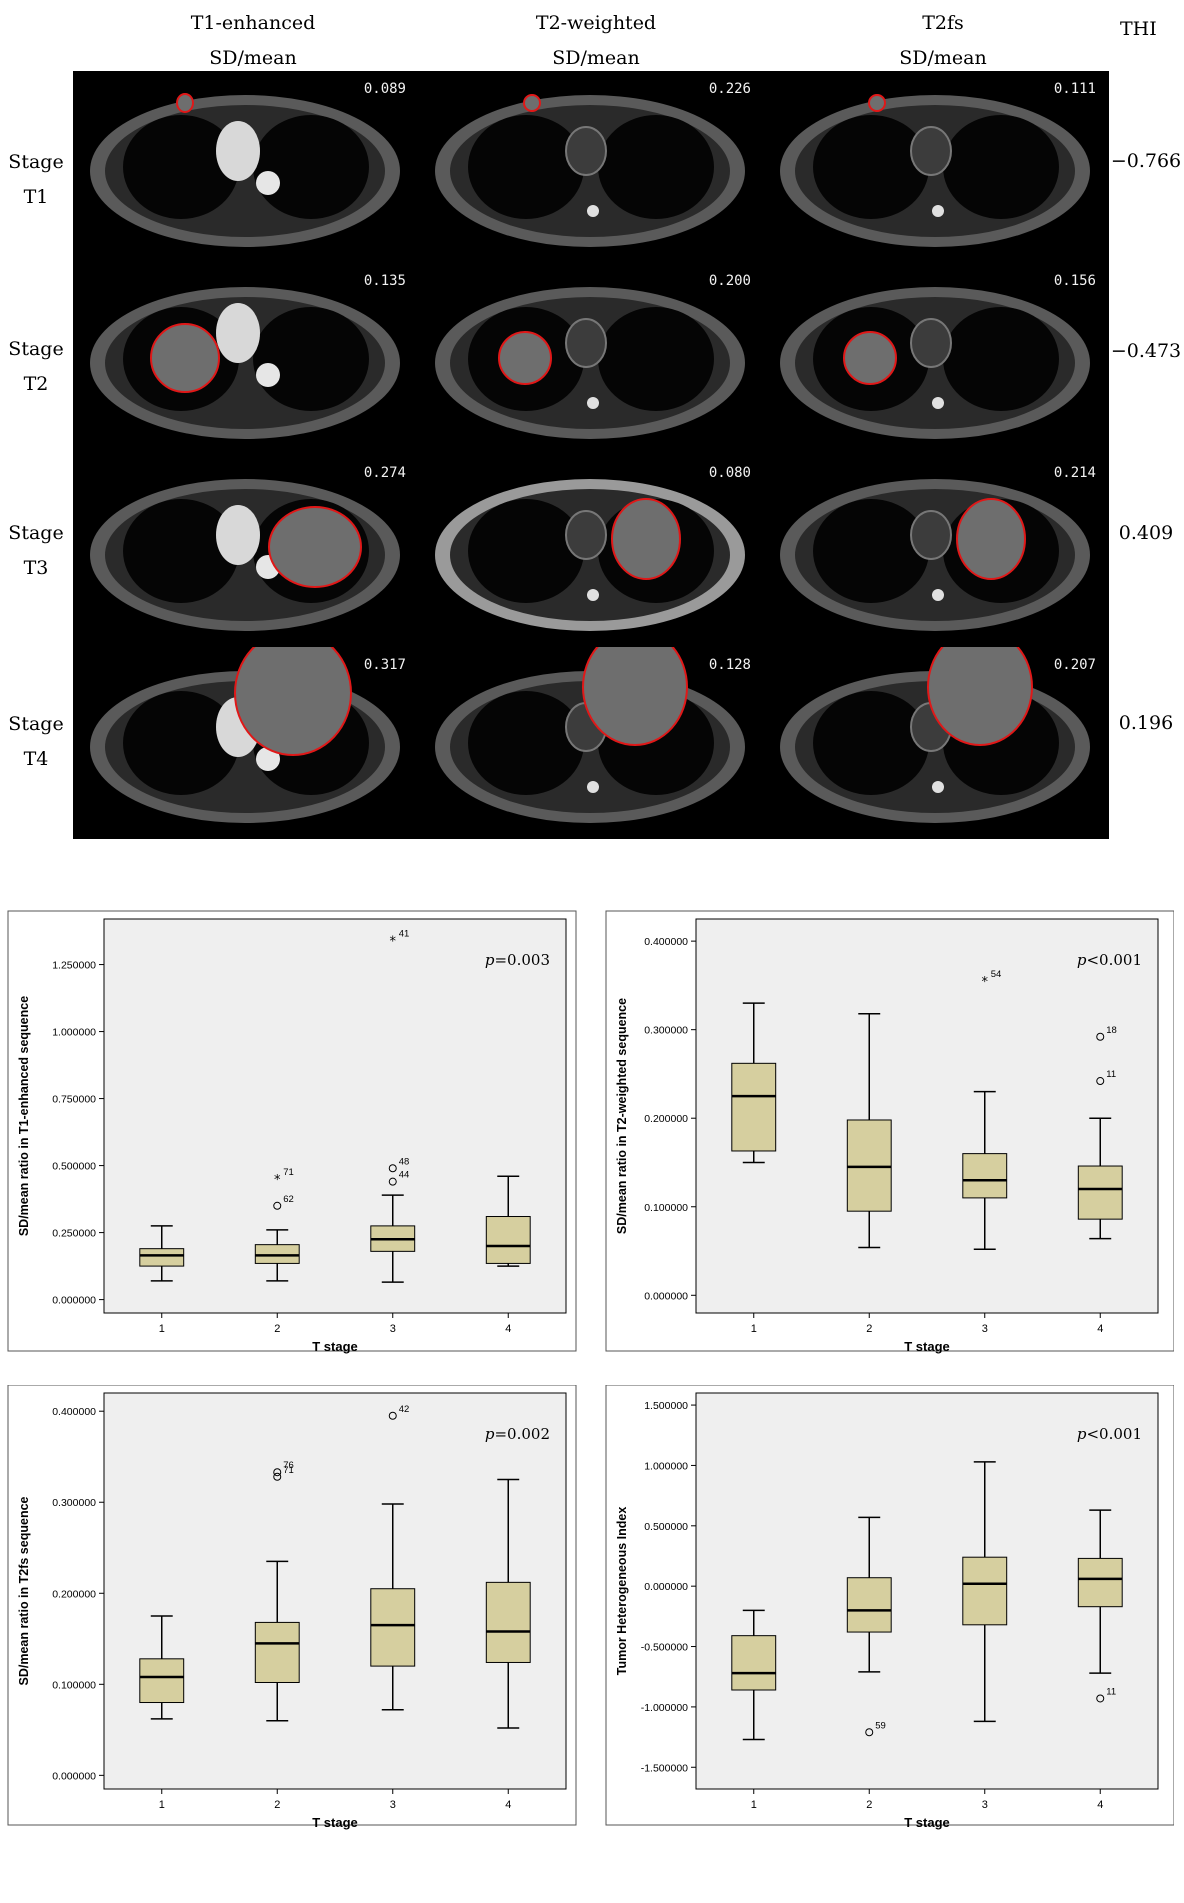  Describe the element at coordinates (74, 1685) in the screenshot. I see `y-tick-label: 0.100000` at that location.